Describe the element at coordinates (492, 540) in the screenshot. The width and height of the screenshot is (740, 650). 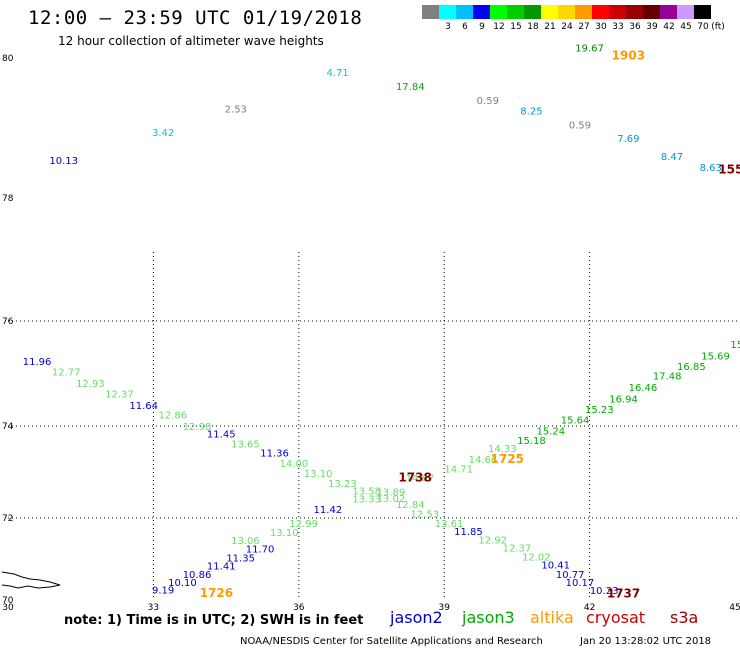
I see `wave-height-value: 12.92` at that location.